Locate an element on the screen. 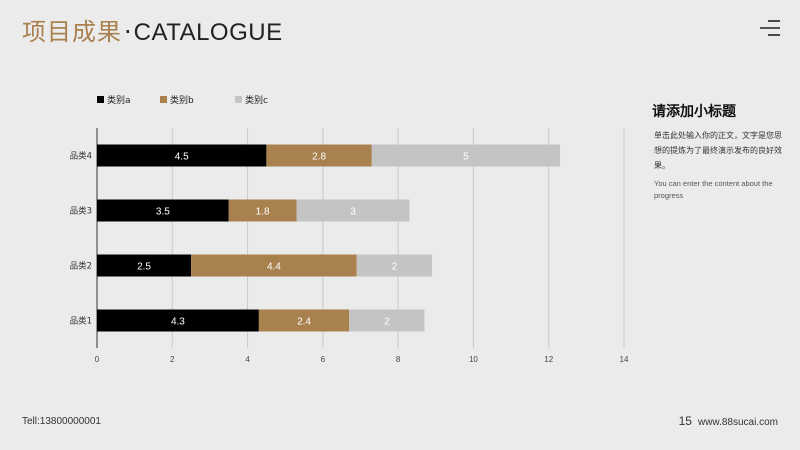 This screenshot has height=450, width=800. bar-类别b-品类3 is located at coordinates (262, 210).